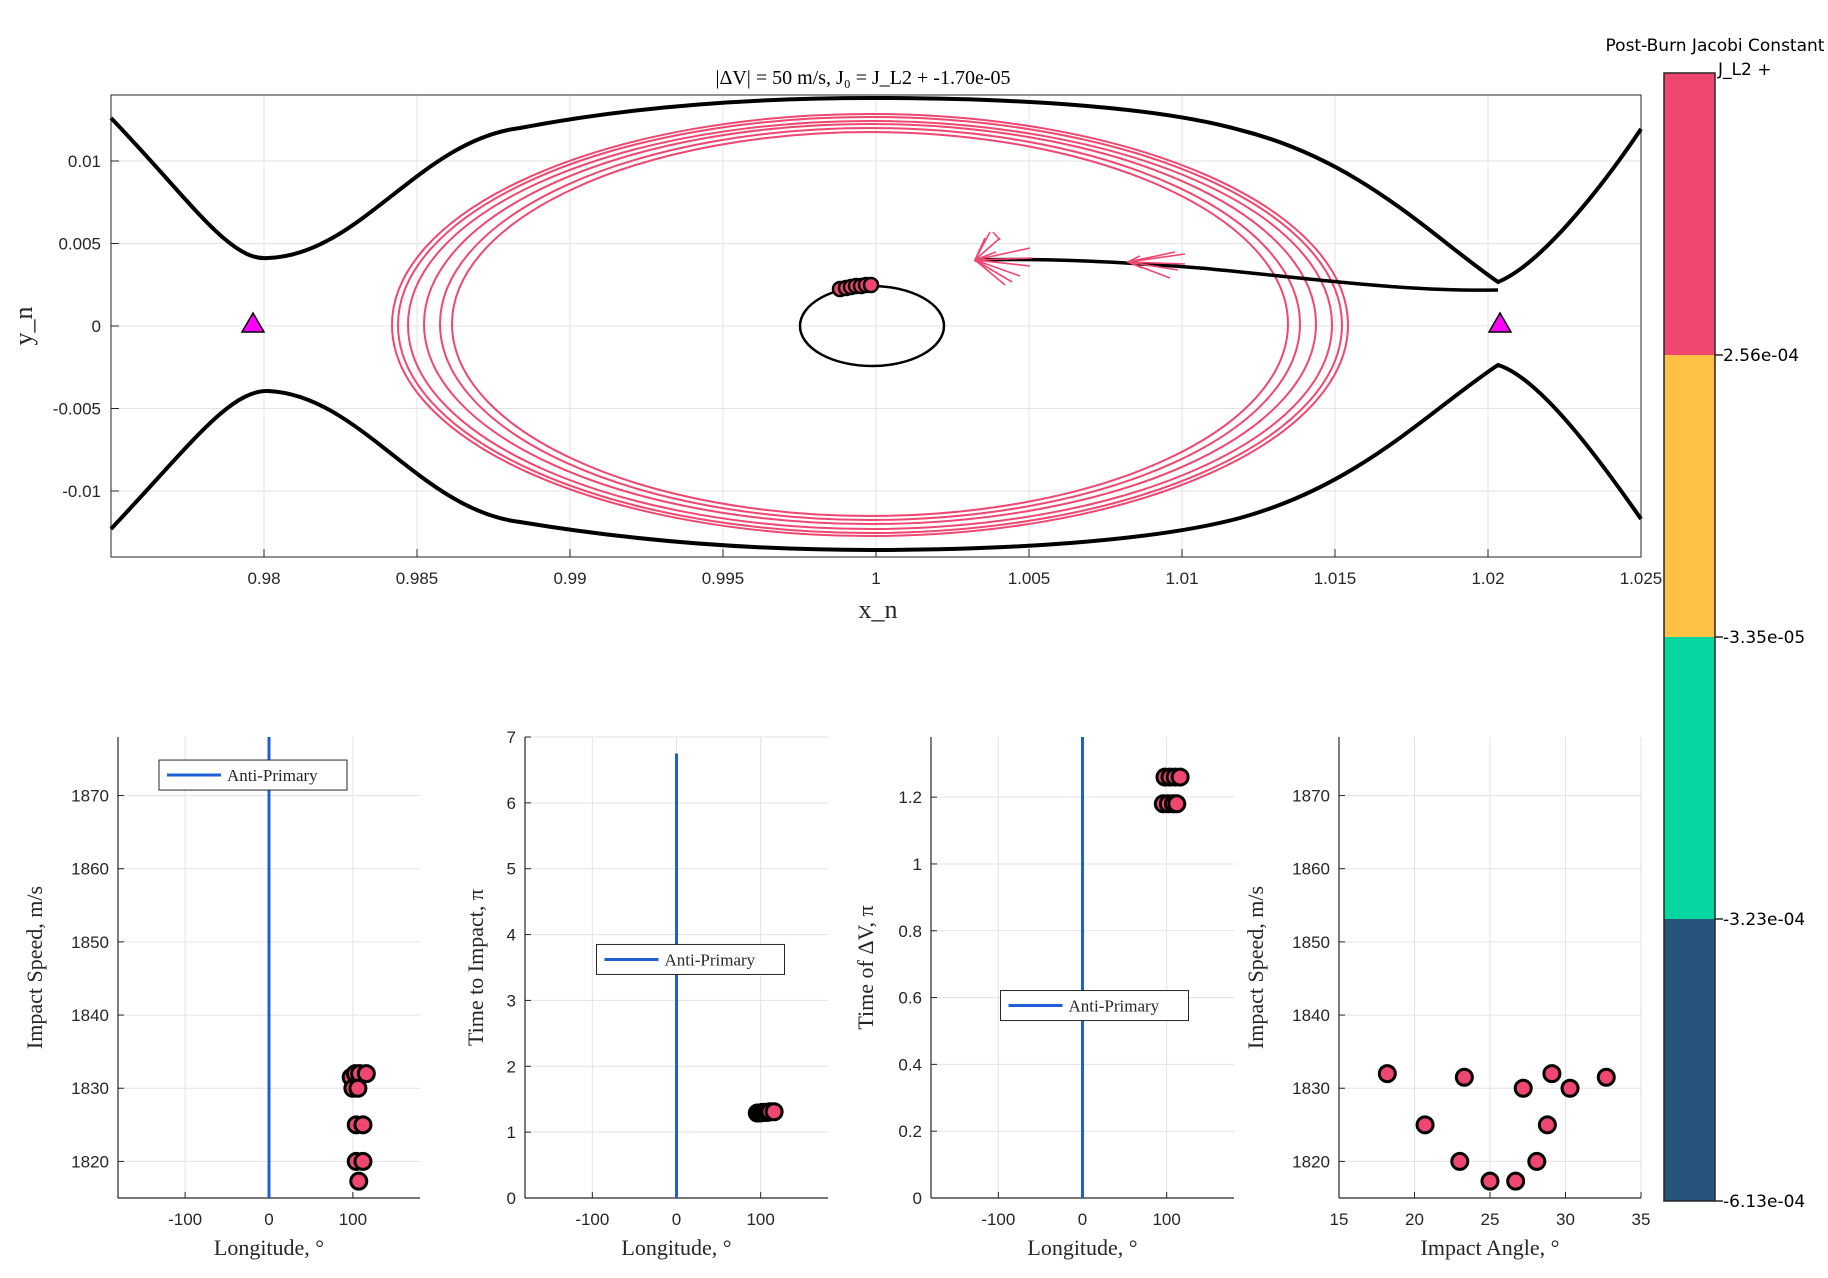  I want to click on y-tick-label: 1860, so click(1311, 869).